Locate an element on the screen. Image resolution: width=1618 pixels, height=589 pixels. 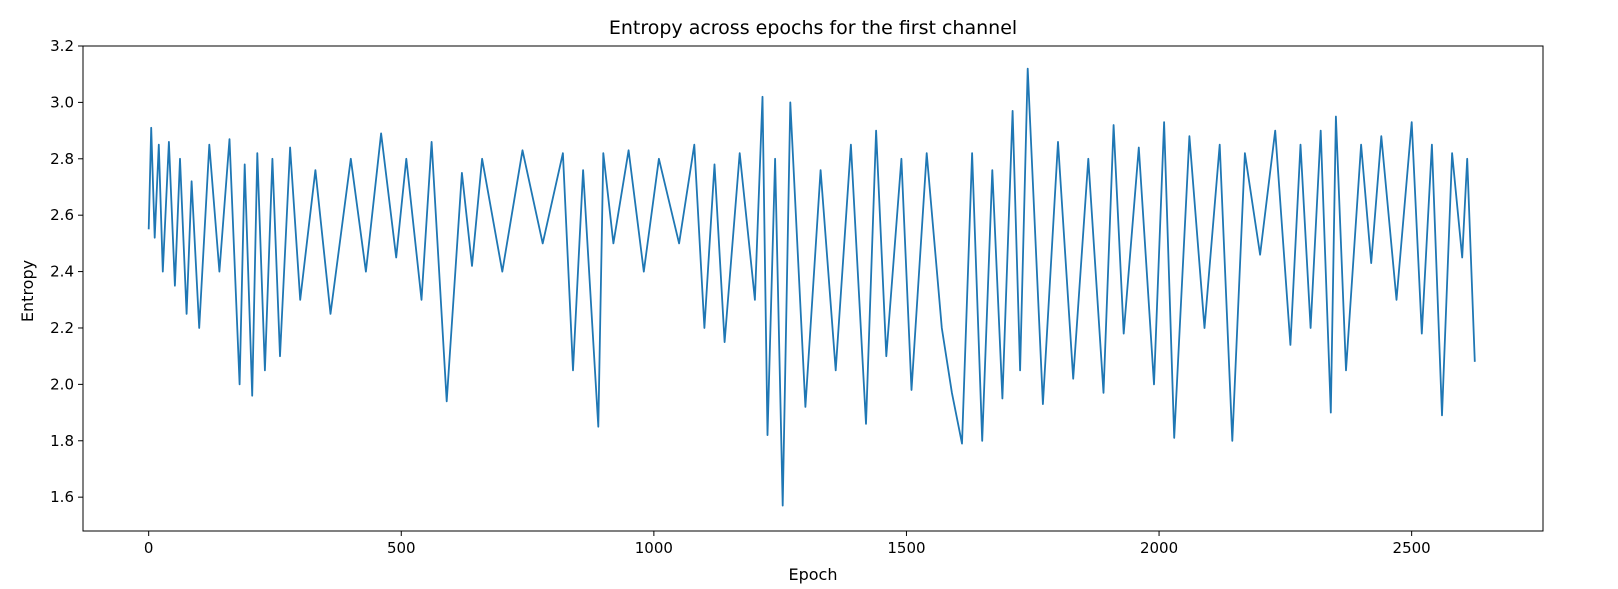
x-axis-label: Epoch is located at coordinates (813, 574).